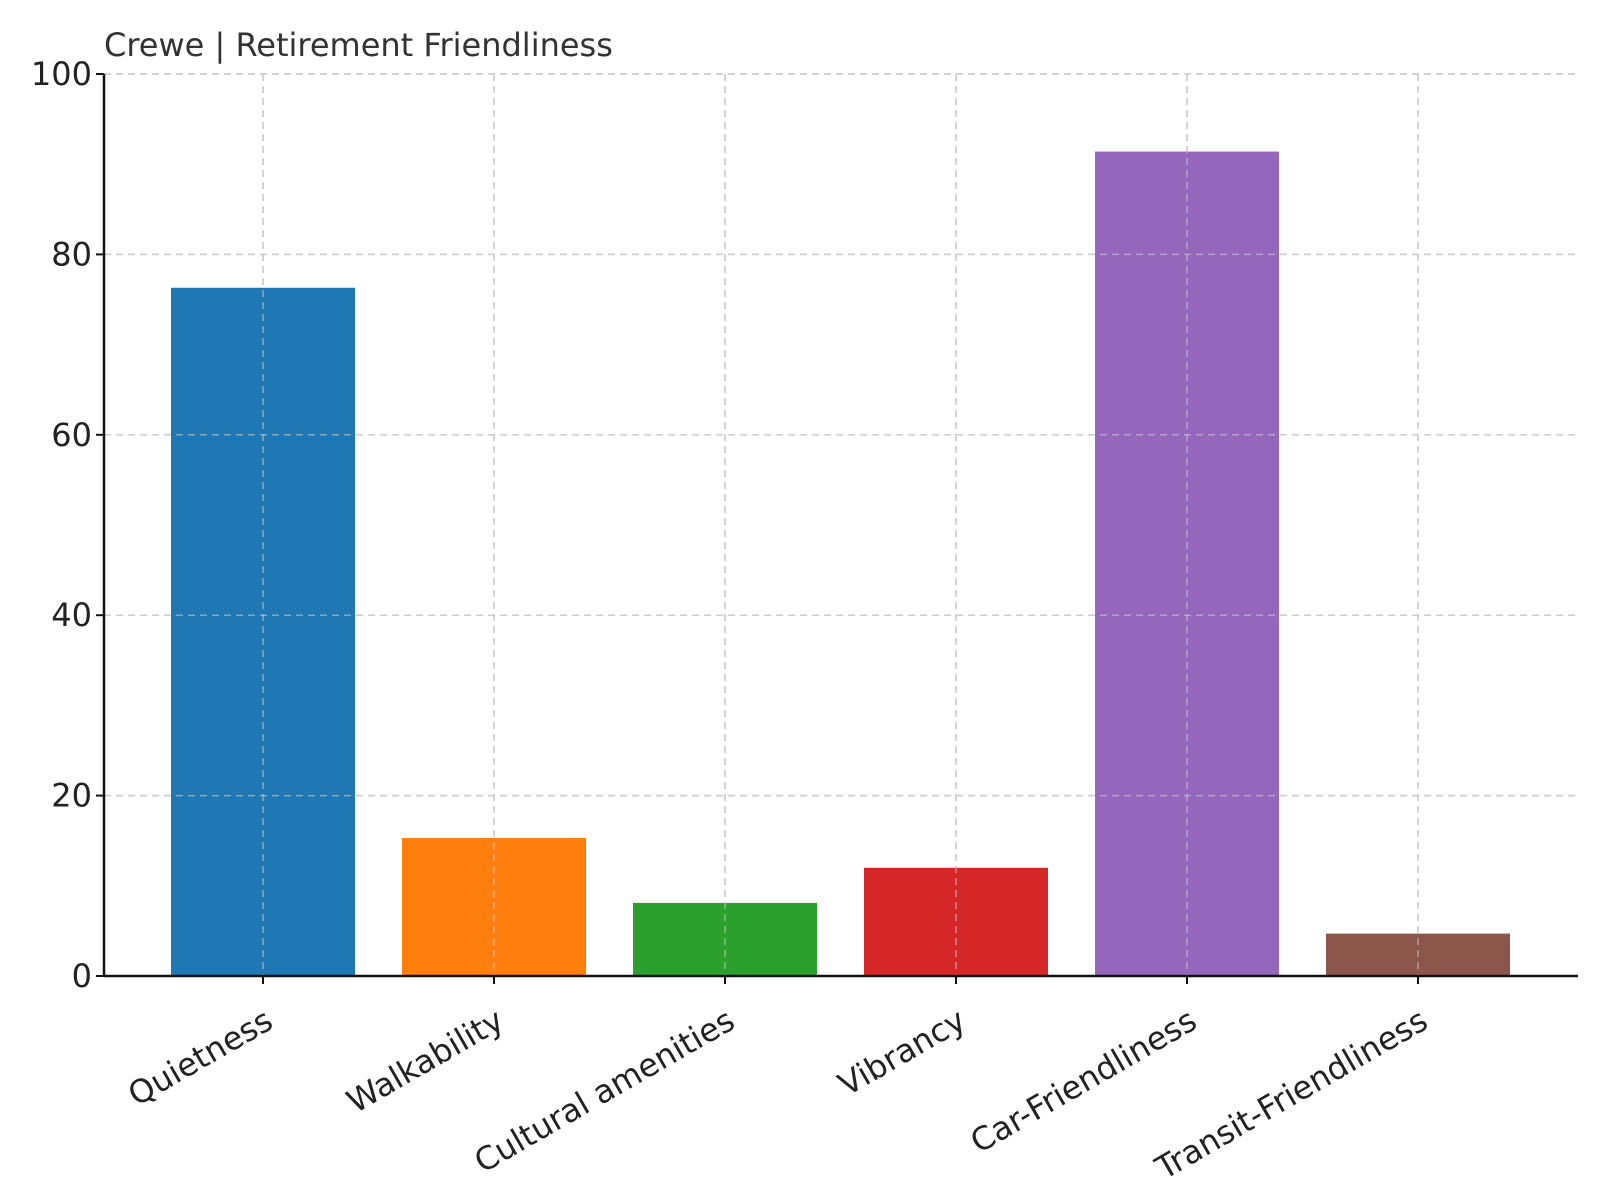  Describe the element at coordinates (82, 976) in the screenshot. I see `y-tick-label: 0` at that location.